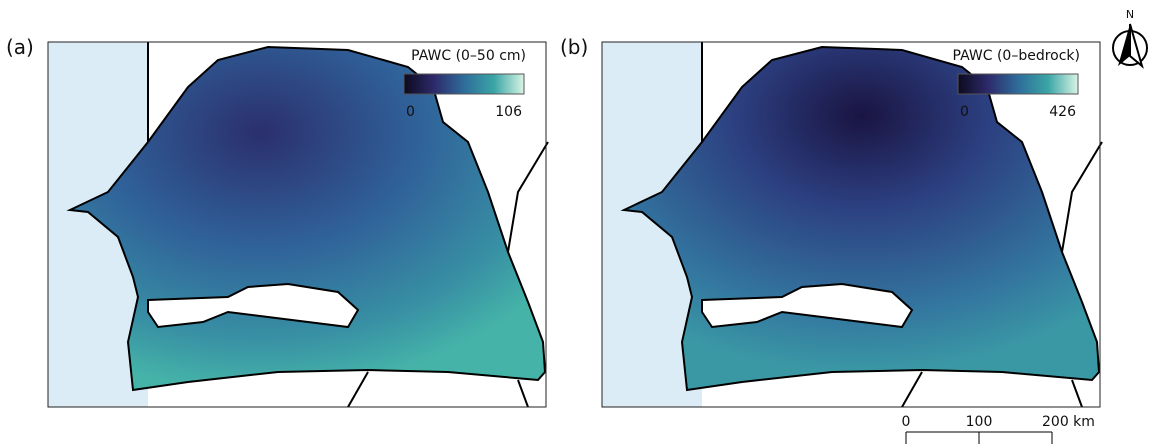 The image size is (1152, 448). What do you see at coordinates (1130, 38) in the screenshot?
I see `north-arrow: N` at bounding box center [1130, 38].